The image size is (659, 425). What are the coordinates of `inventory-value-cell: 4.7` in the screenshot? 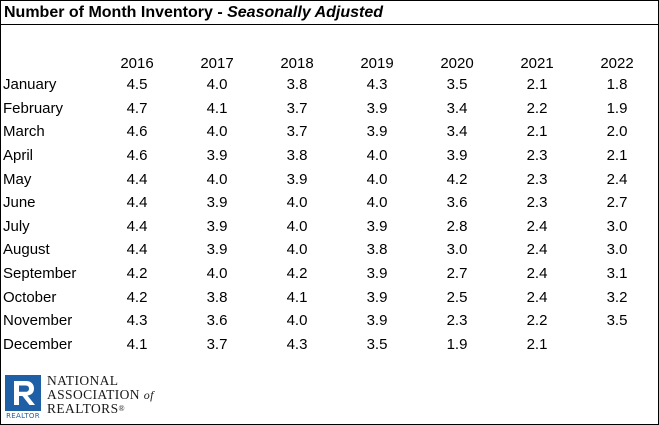 It's located at (137, 108).